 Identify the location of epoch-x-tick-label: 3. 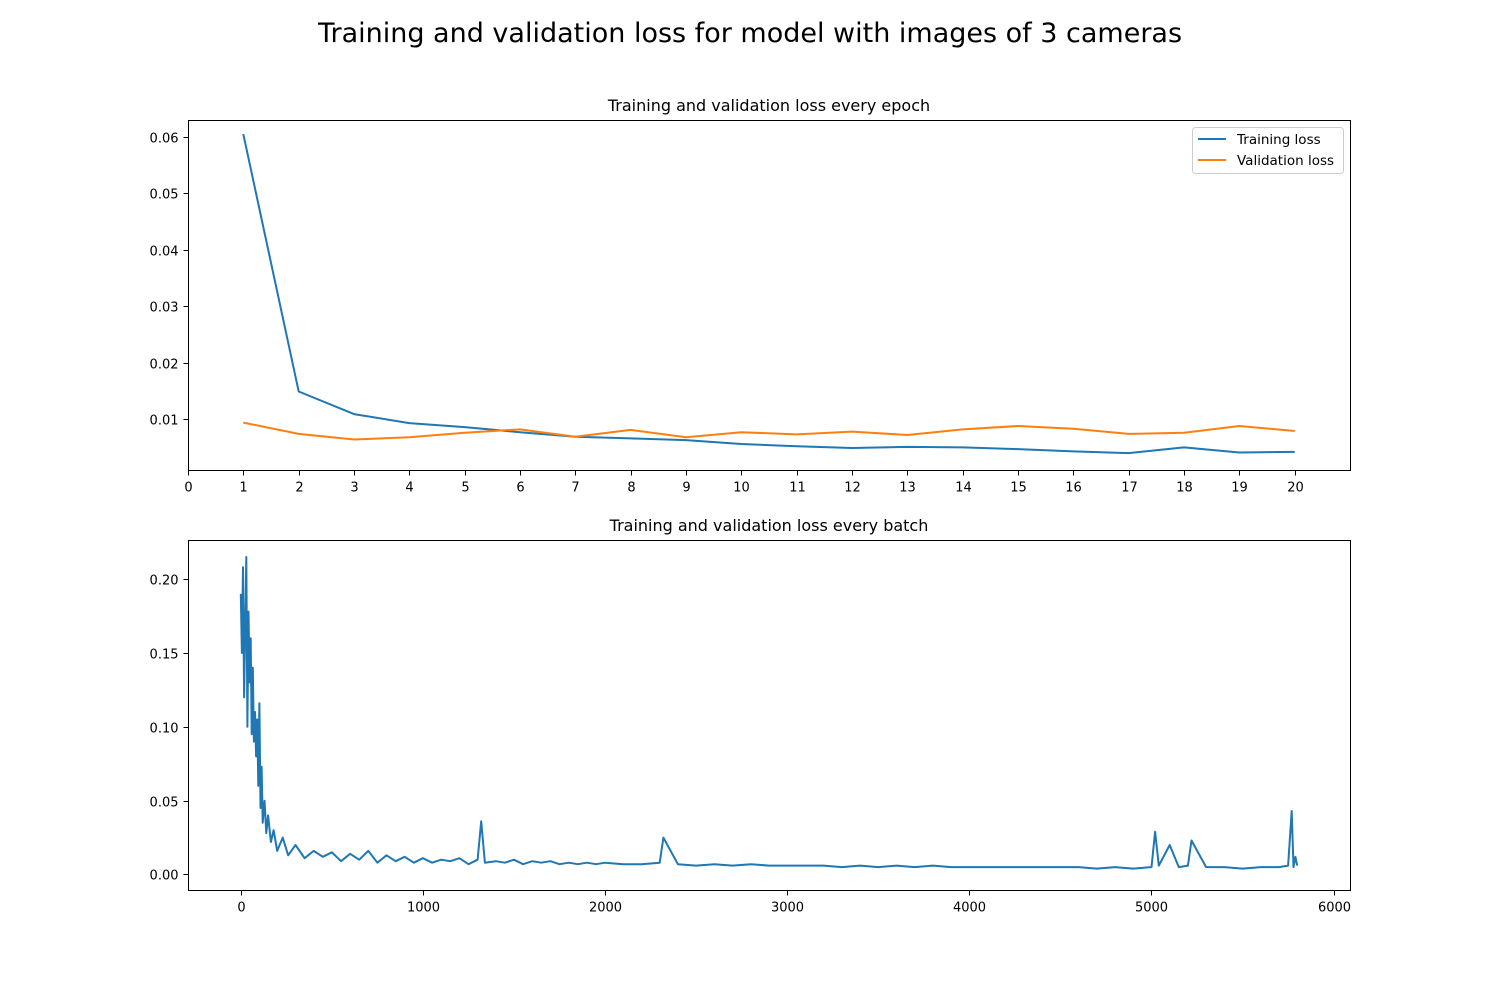
(354, 488).